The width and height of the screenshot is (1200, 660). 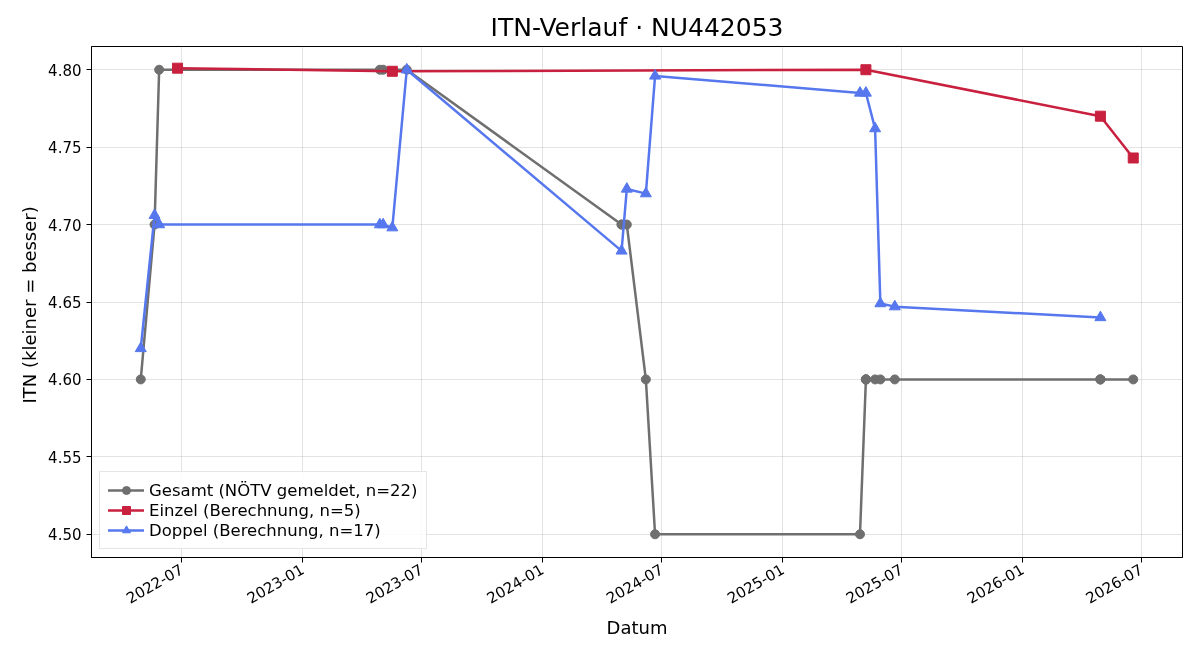 I want to click on x-axis-title: Datum, so click(x=637, y=628).